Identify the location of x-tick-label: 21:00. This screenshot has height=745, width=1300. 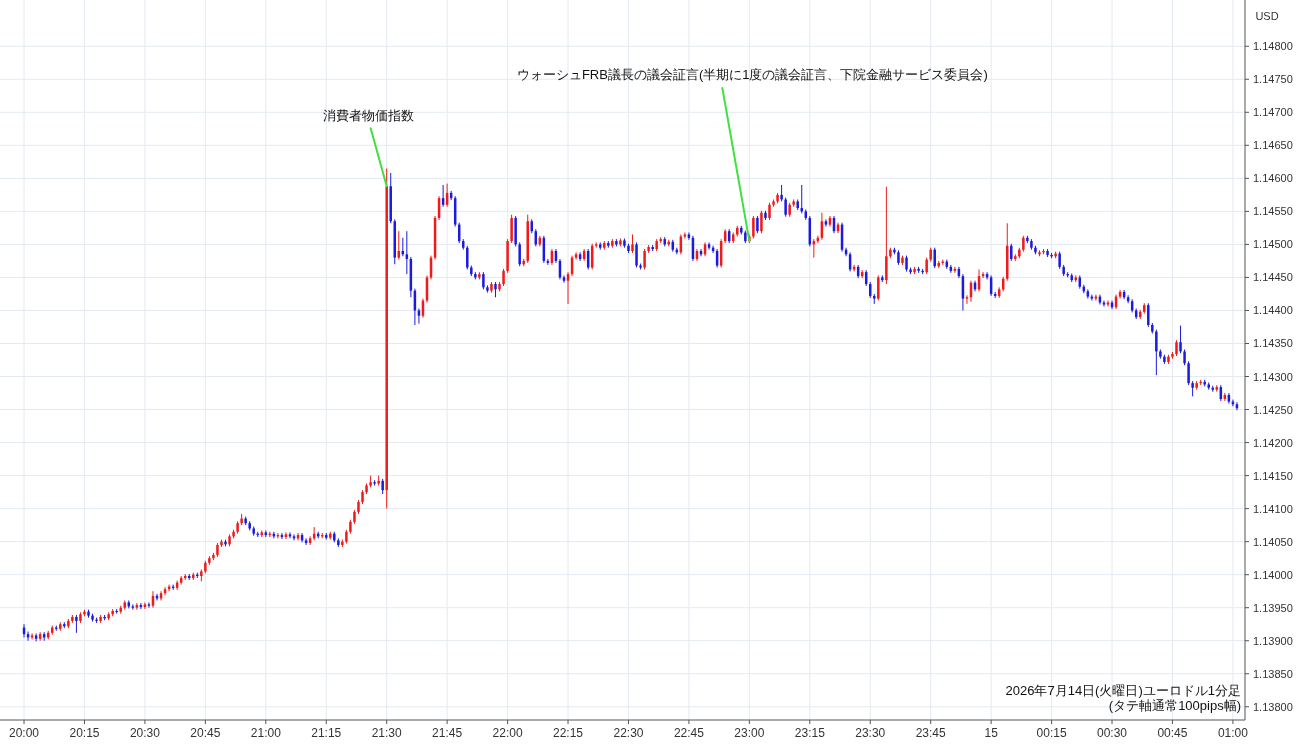
(266, 733).